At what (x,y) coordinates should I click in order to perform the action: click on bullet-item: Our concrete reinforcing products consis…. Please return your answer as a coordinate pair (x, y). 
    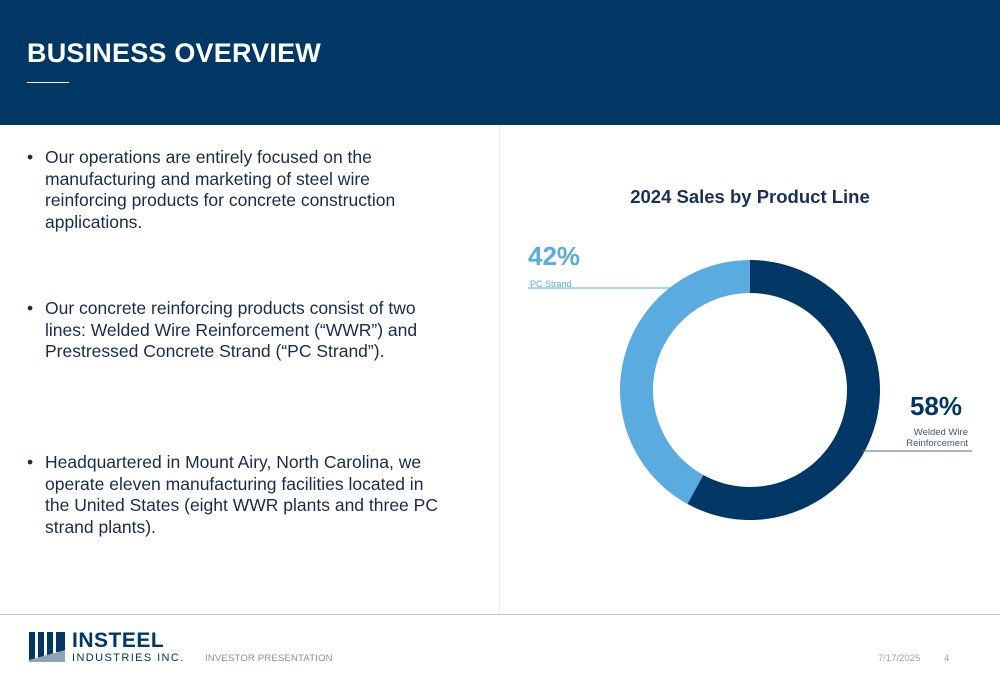
    Looking at the image, I should click on (237, 330).